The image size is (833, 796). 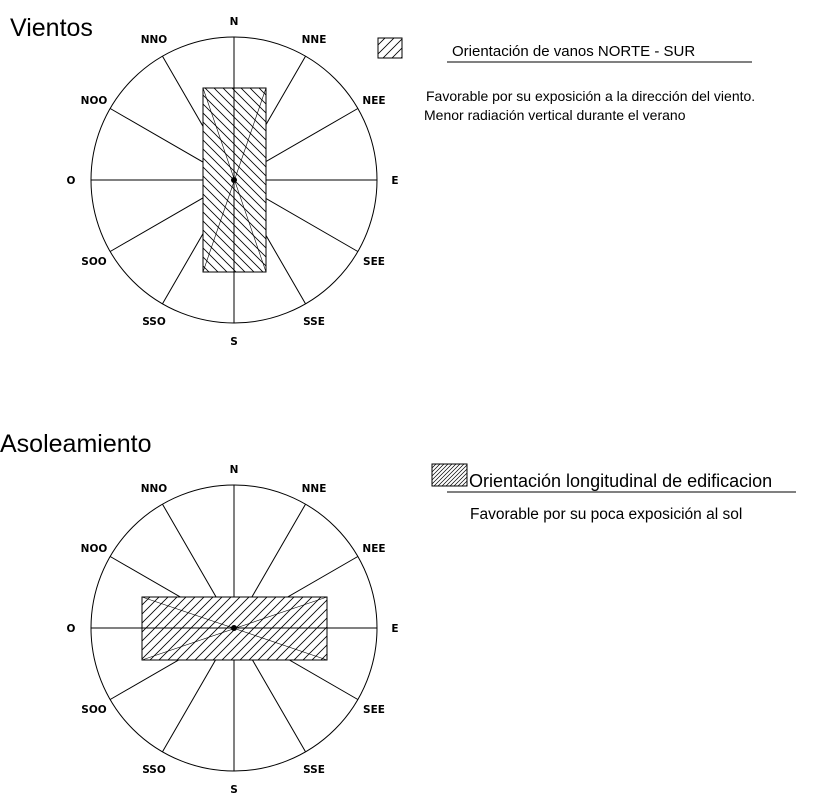 What do you see at coordinates (620, 481) in the screenshot?
I see `legend-title: Orientación longitudinal de edificacion` at bounding box center [620, 481].